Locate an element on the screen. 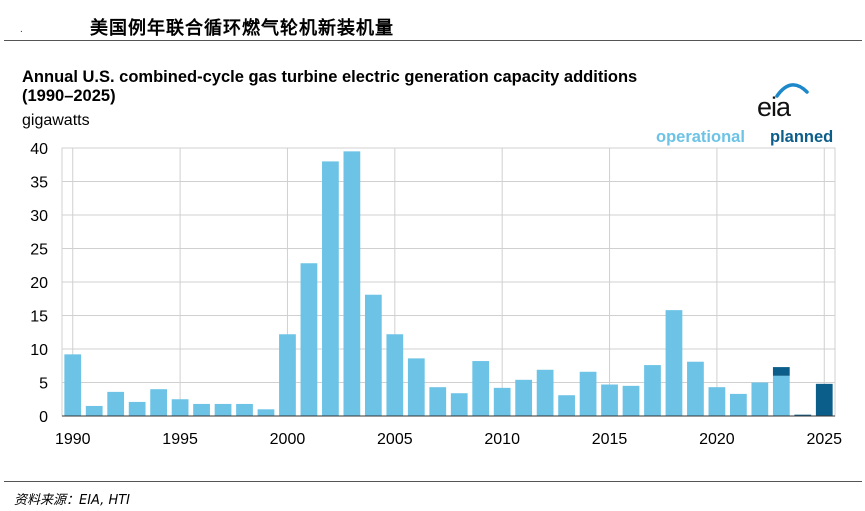  eia-logo: eia is located at coordinates (785, 102).